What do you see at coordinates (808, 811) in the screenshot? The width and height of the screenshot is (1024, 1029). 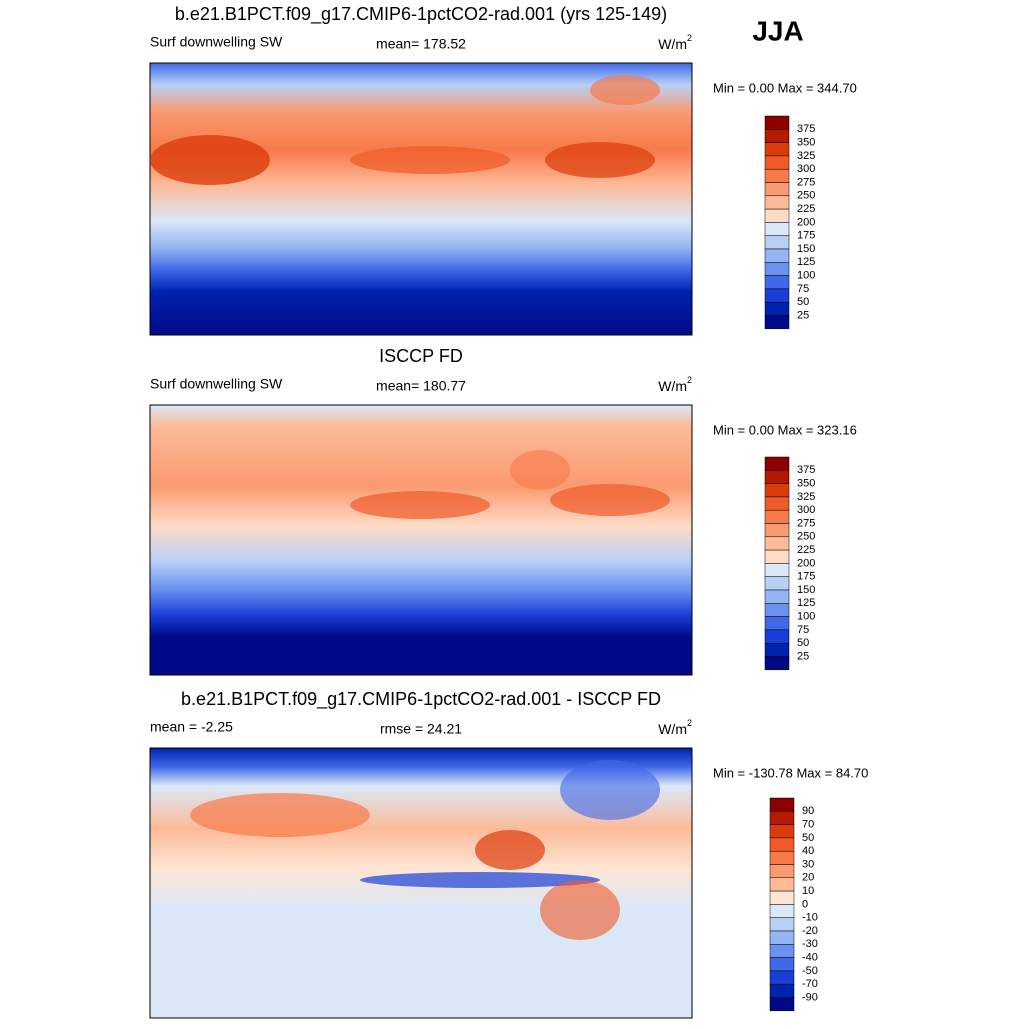 I see `colorbar-label: 90` at bounding box center [808, 811].